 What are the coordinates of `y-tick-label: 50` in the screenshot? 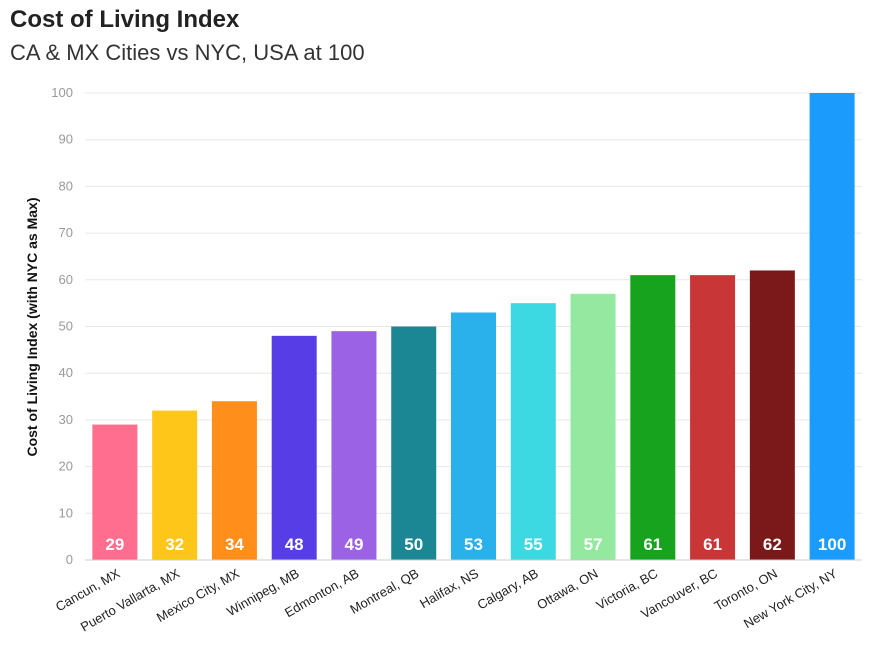 It's located at (66, 326).